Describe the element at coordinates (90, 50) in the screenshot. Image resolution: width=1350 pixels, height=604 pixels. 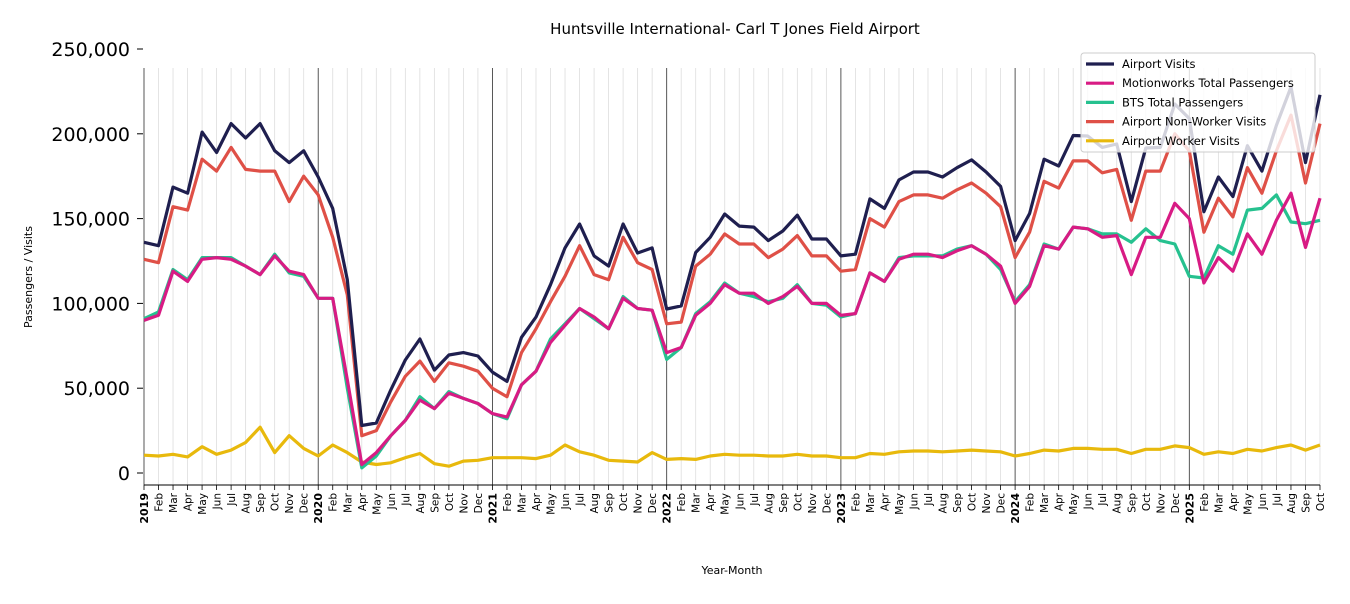
I see `y-tick-label: 250,000` at that location.